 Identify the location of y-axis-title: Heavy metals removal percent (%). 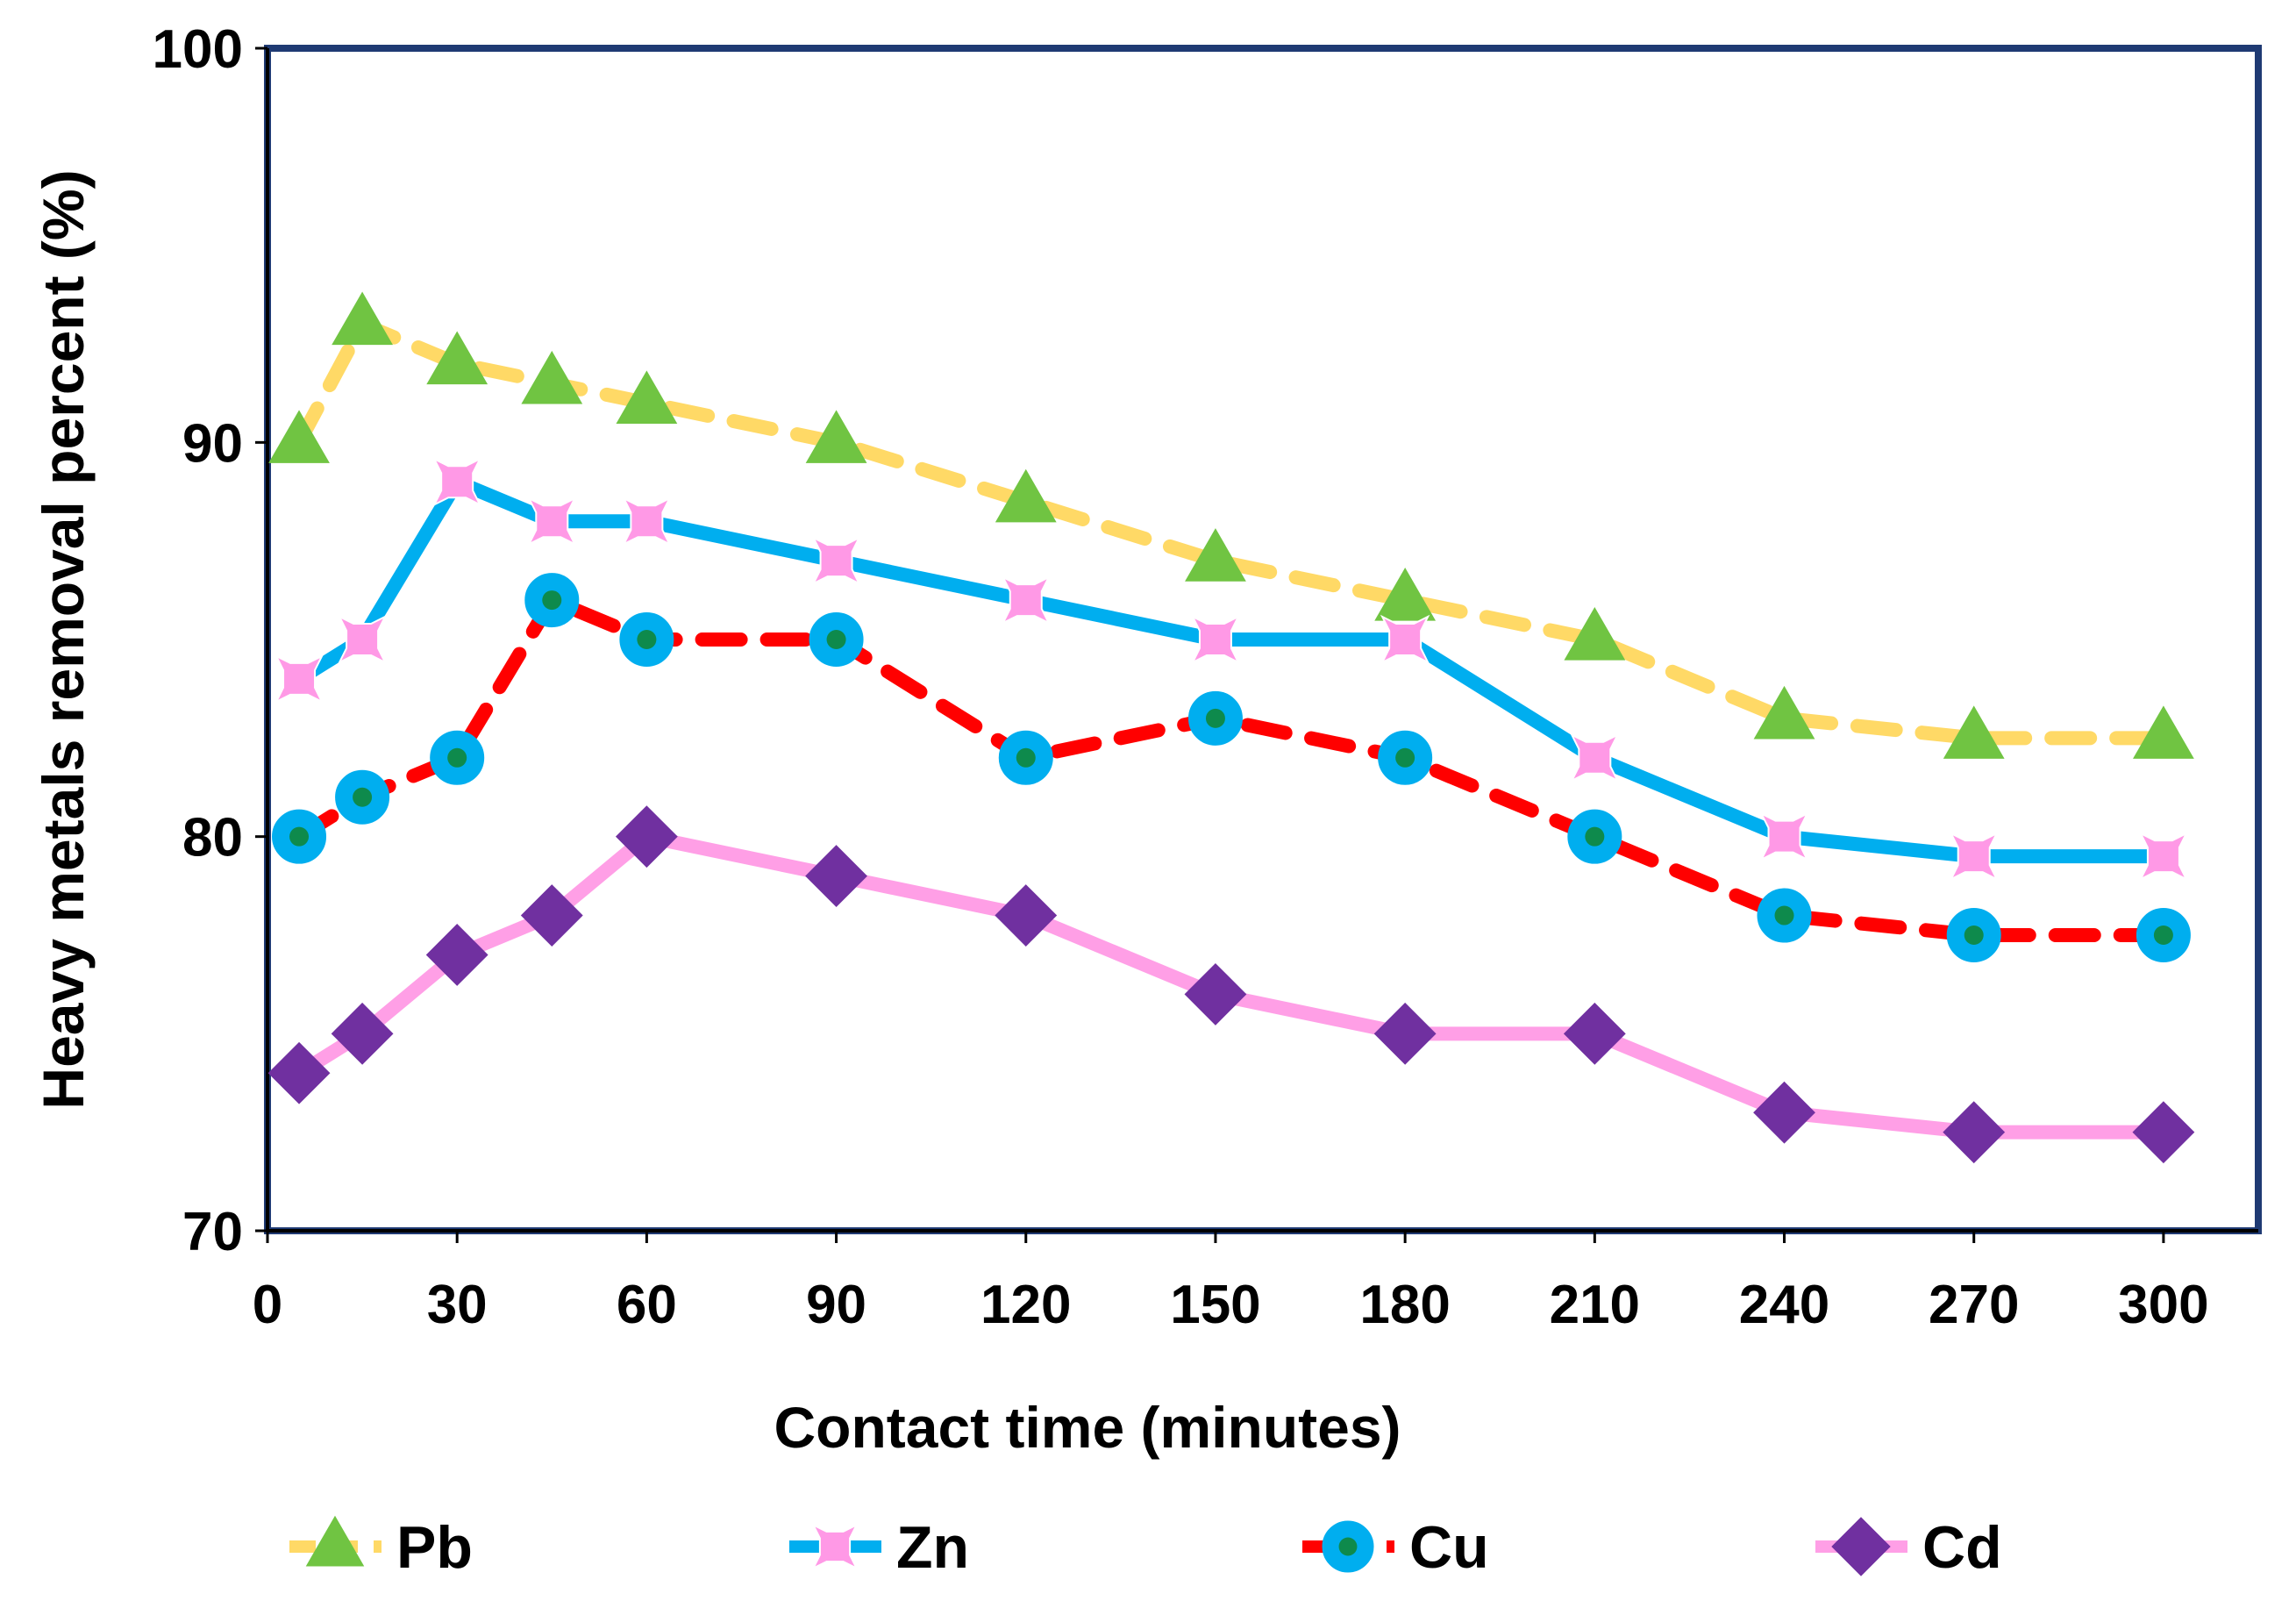
(63, 639).